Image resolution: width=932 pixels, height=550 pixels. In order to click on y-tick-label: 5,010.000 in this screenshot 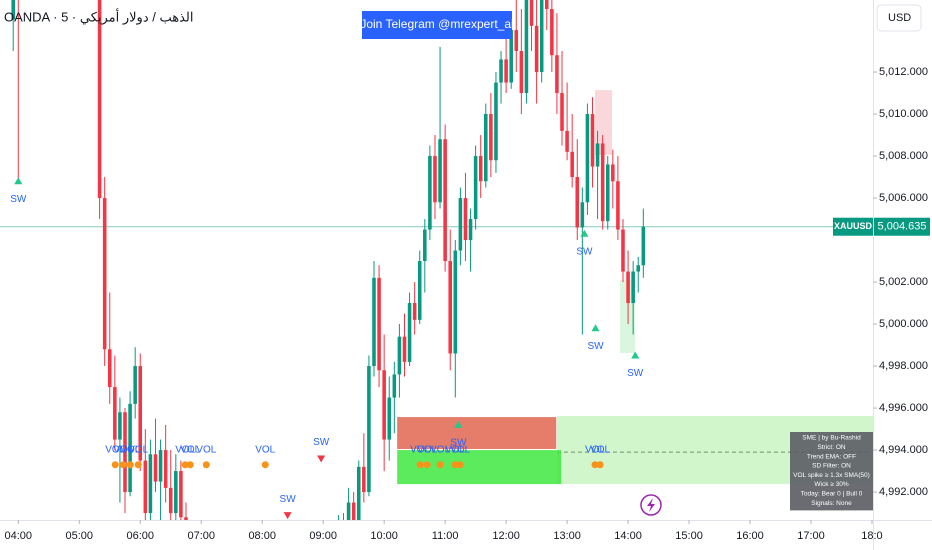, I will do `click(903, 114)`.